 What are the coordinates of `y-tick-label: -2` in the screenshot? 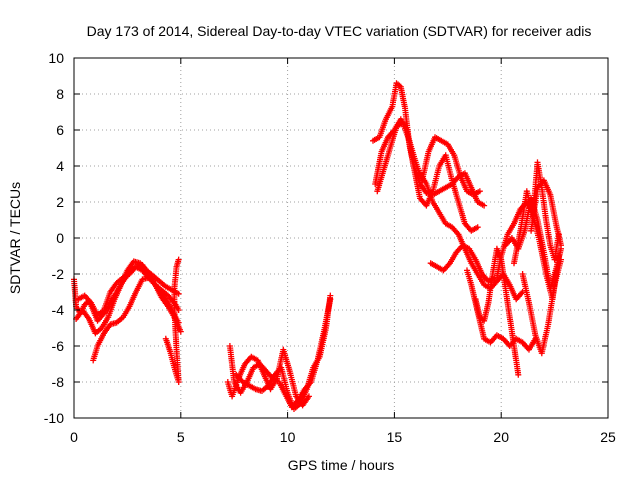 It's located at (58, 274).